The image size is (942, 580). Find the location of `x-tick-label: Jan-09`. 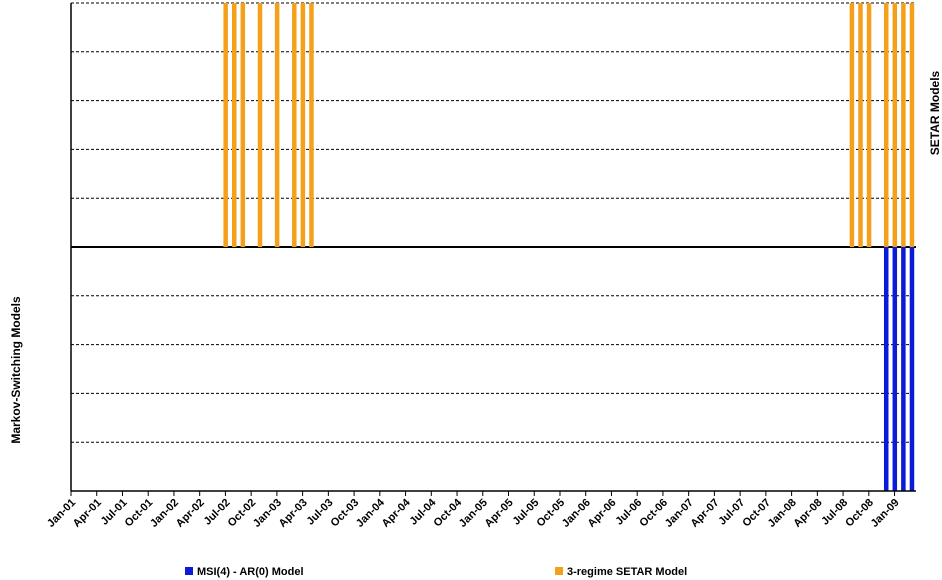

x-tick-label: Jan-09 is located at coordinates (885, 513).